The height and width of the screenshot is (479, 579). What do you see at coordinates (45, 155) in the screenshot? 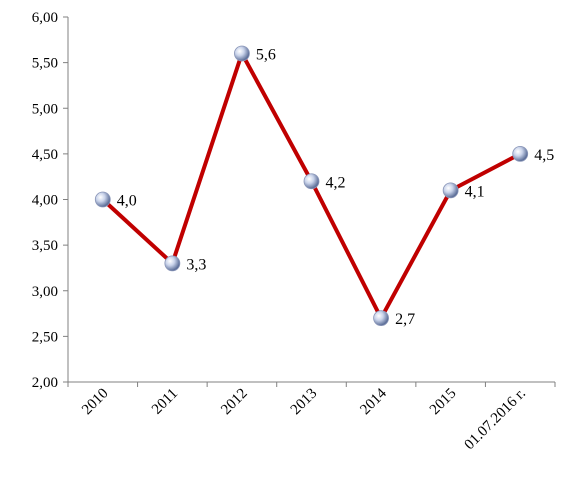
I see `y-tick-label: 4,50` at bounding box center [45, 155].